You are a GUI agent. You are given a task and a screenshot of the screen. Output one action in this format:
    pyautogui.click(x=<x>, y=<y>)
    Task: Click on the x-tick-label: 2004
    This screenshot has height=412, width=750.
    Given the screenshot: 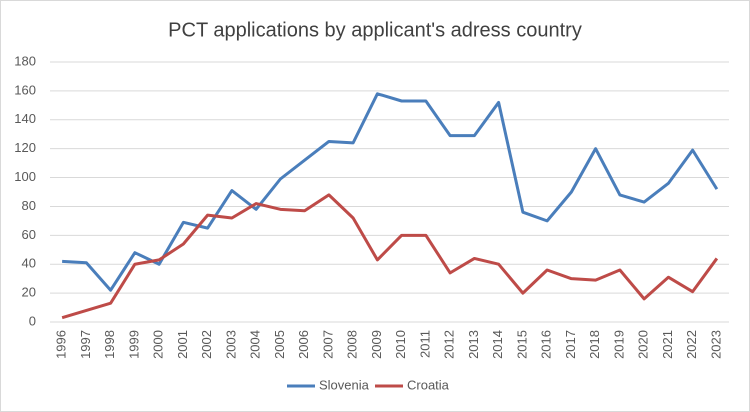 What is the action you would take?
    pyautogui.click(x=255, y=344)
    